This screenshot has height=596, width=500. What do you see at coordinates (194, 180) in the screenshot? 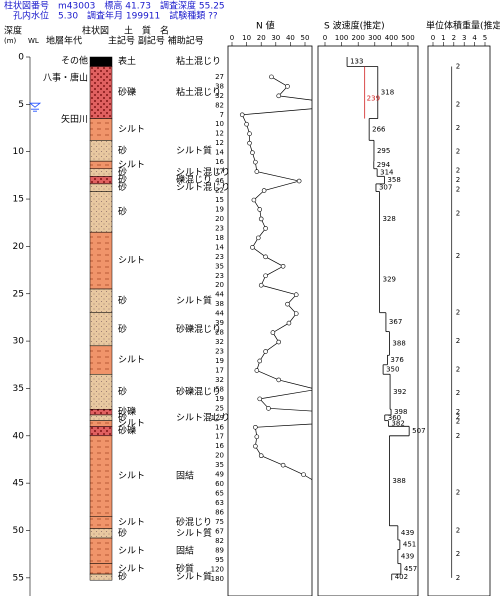
I see `soil-sub: 礫混じり` at bounding box center [194, 180].